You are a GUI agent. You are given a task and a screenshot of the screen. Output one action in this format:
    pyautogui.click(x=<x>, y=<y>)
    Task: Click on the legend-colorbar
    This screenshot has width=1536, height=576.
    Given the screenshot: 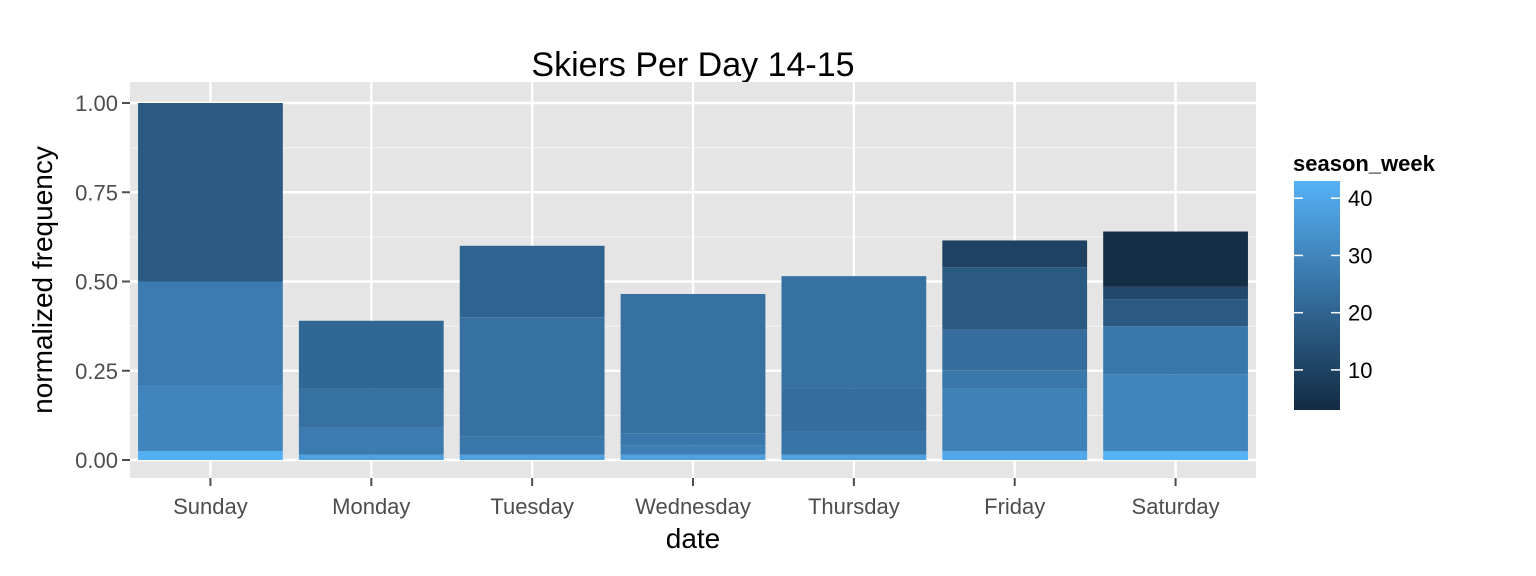 What is the action you would take?
    pyautogui.click(x=1317, y=295)
    